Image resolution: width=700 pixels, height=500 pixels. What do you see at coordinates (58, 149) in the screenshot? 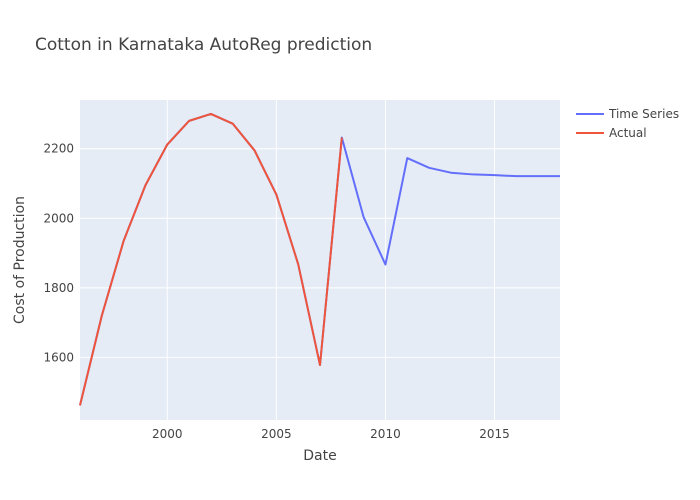
I see `y-tick-label: 2200` at bounding box center [58, 149].